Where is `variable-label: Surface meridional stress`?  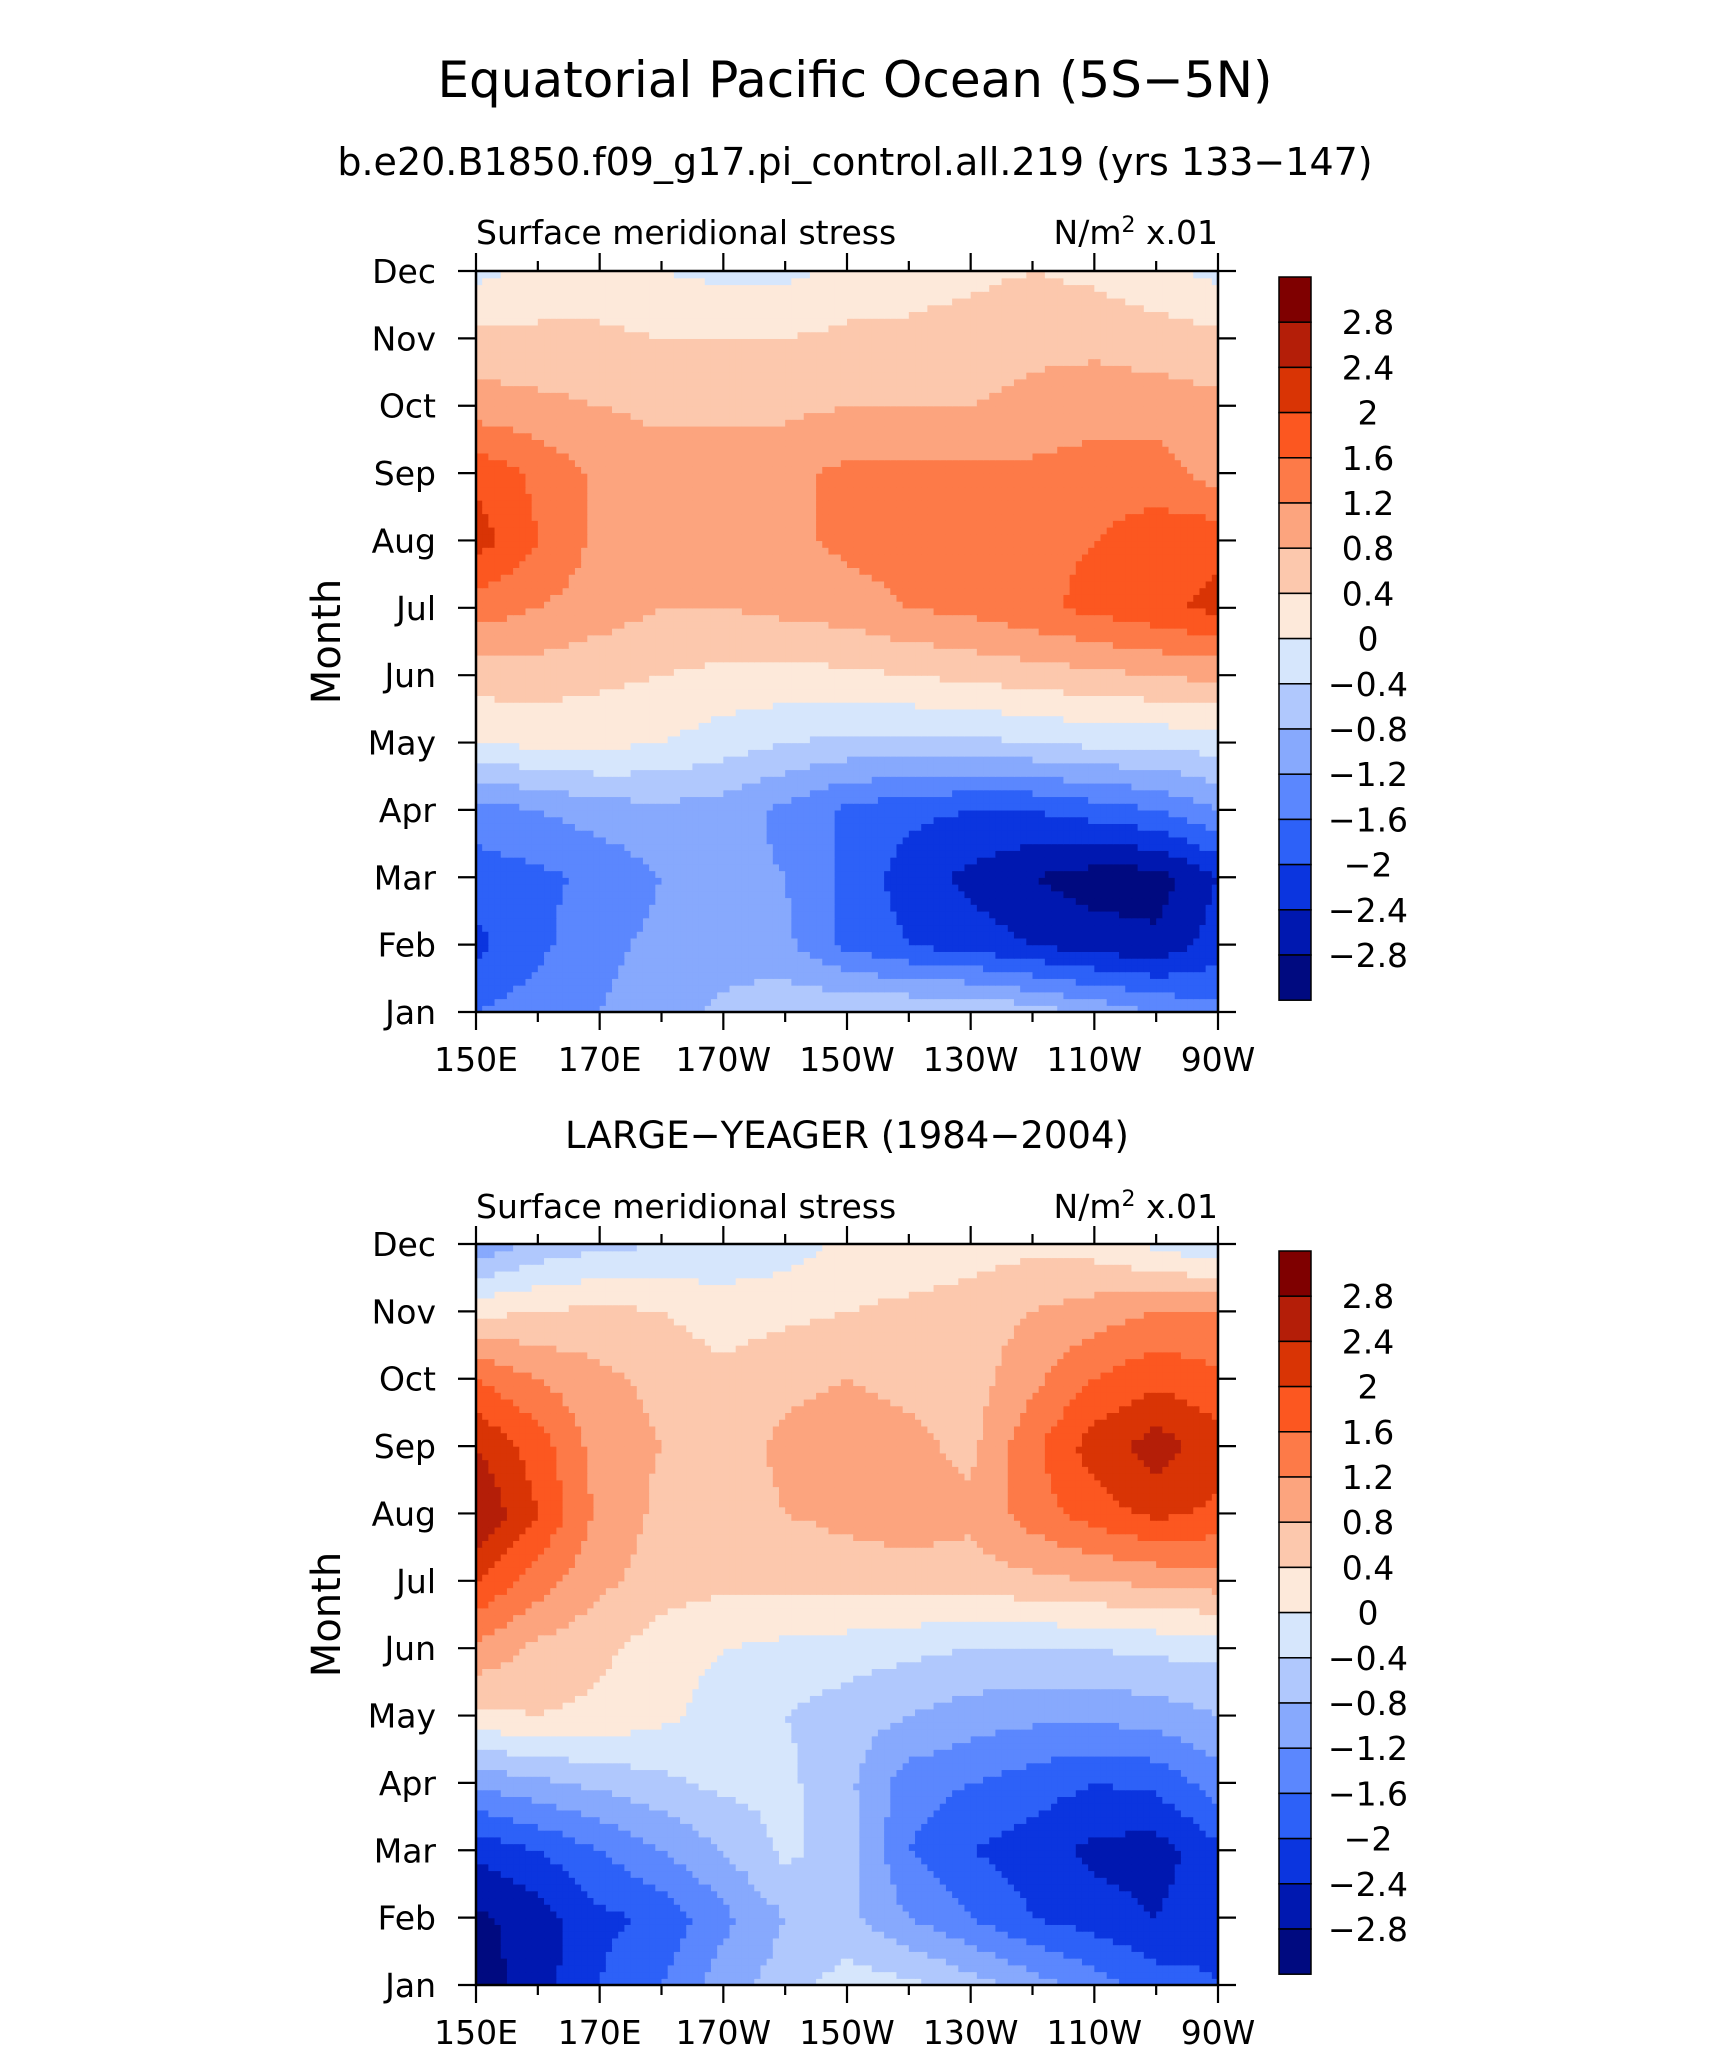 variable-label: Surface meridional stress is located at coordinates (686, 1206).